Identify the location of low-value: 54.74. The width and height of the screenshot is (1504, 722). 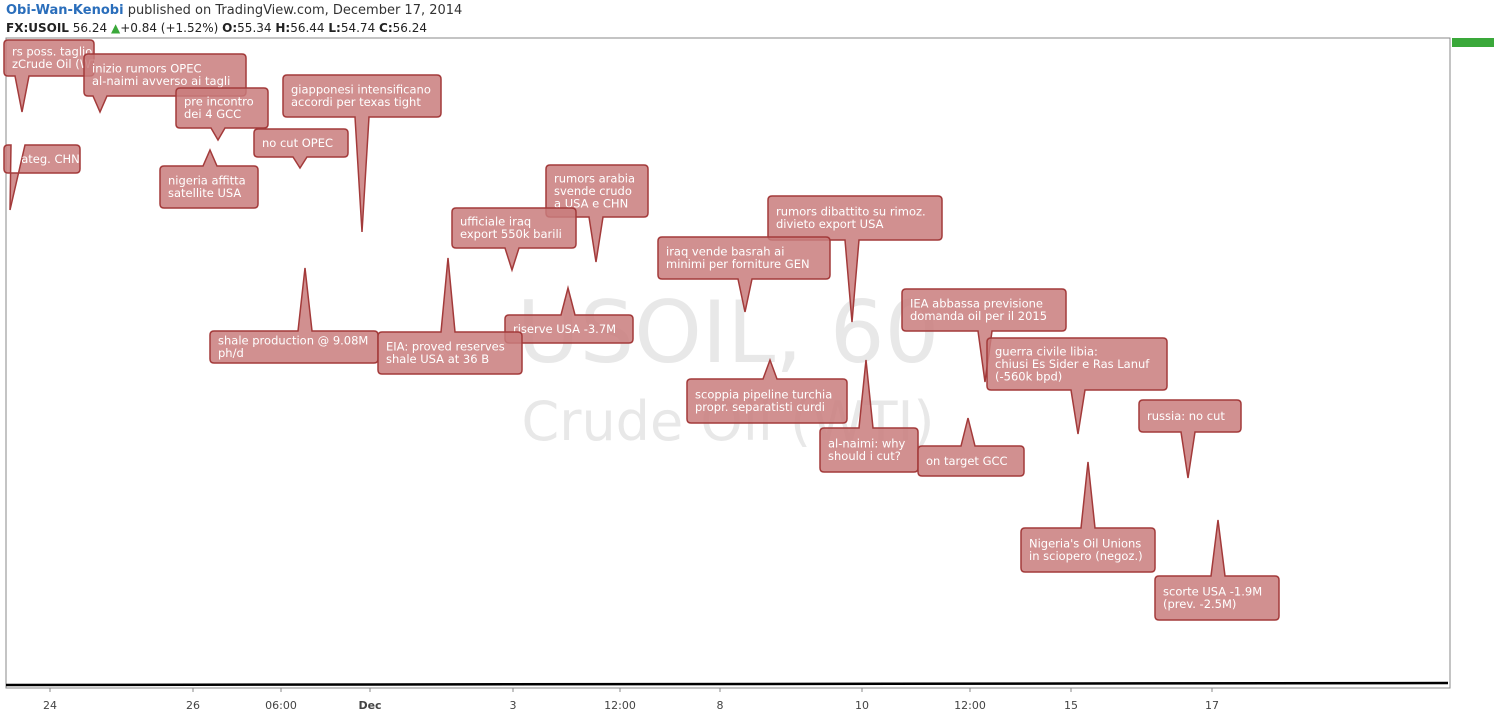
(358, 28).